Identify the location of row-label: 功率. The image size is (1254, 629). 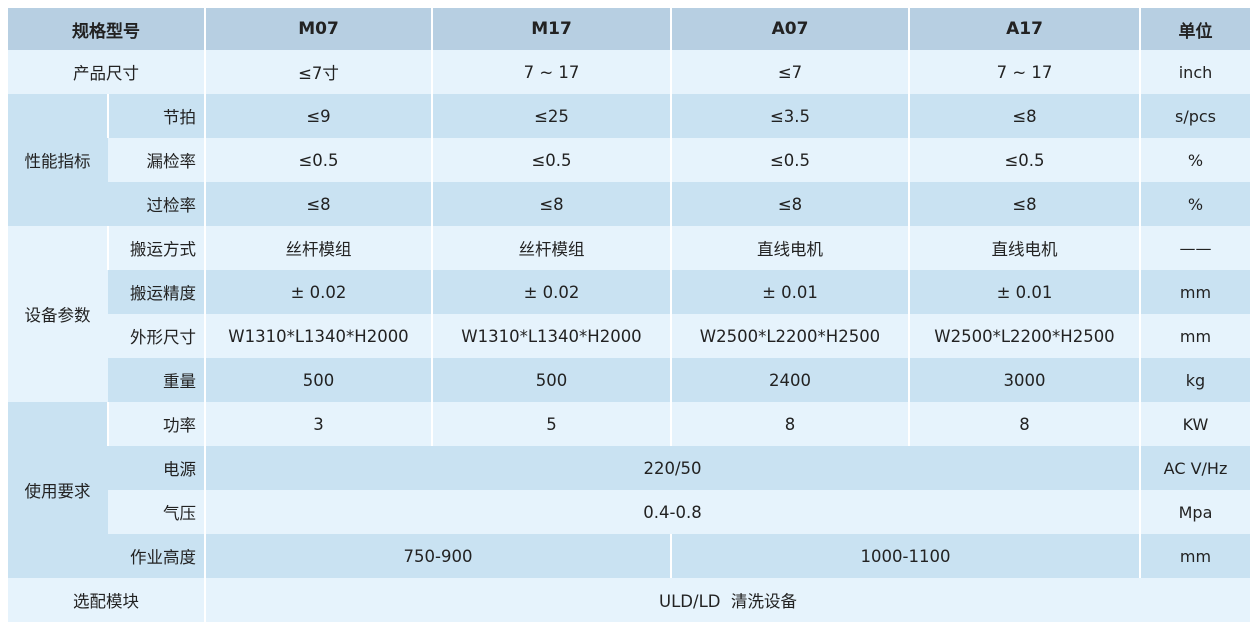
(156, 424).